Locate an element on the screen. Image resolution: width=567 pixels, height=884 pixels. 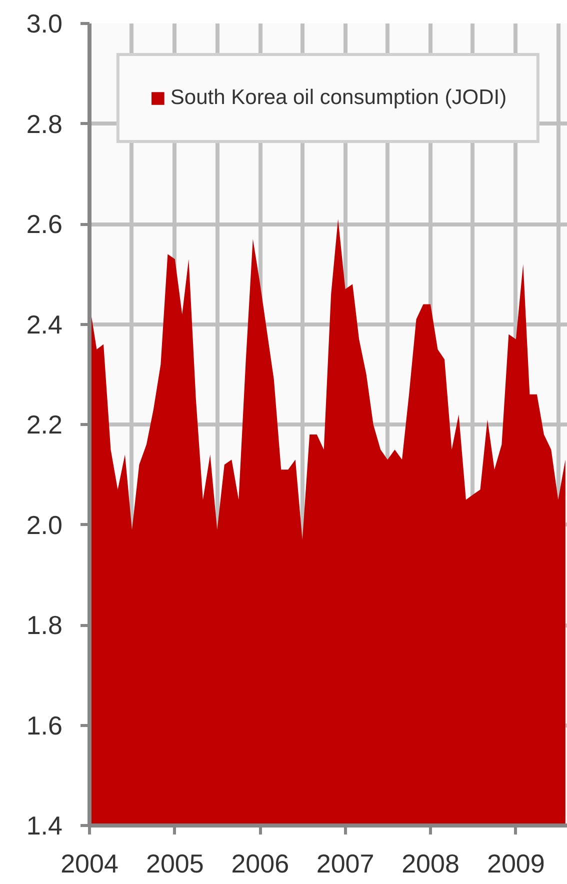
y-tick-label: 1.4 is located at coordinates (44, 825).